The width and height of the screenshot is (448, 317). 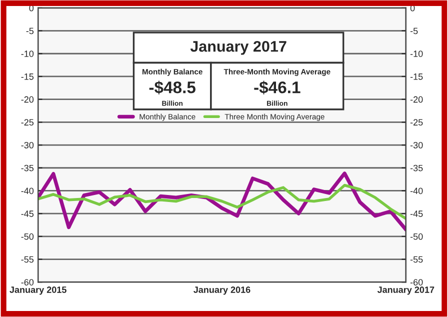 What do you see at coordinates (416, 99) in the screenshot?
I see `y2-tick-label: -20` at bounding box center [416, 99].